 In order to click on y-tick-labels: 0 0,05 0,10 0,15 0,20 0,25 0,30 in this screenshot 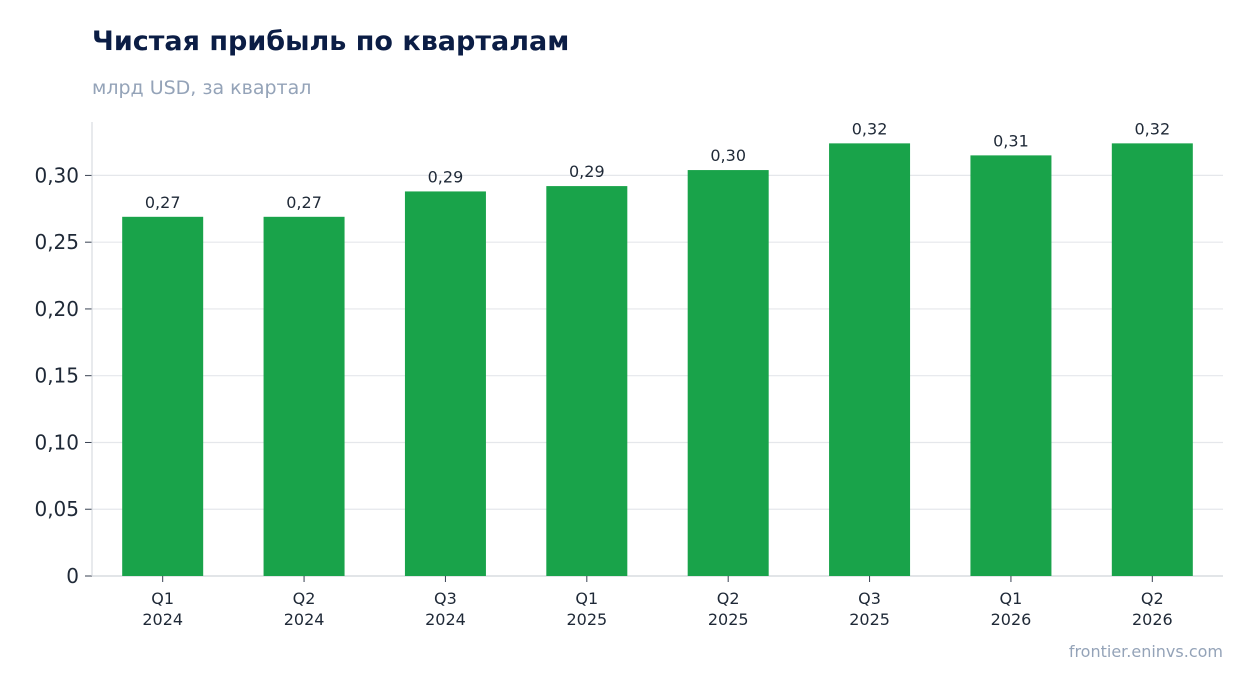, I will do `click(56, 375)`.